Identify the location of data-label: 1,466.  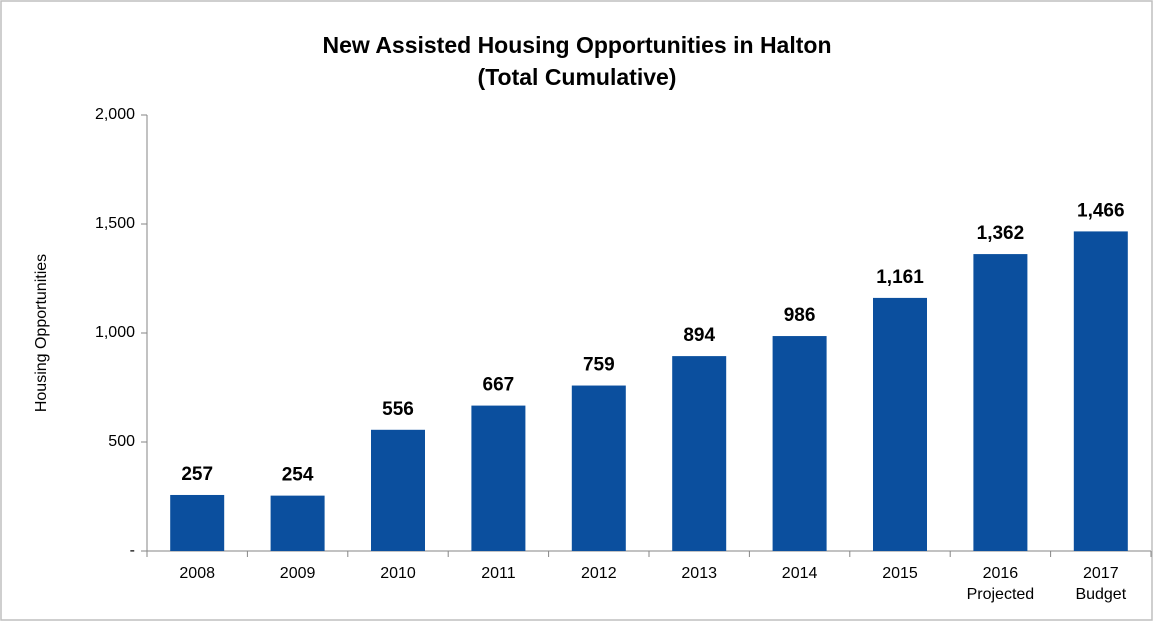
(1101, 210).